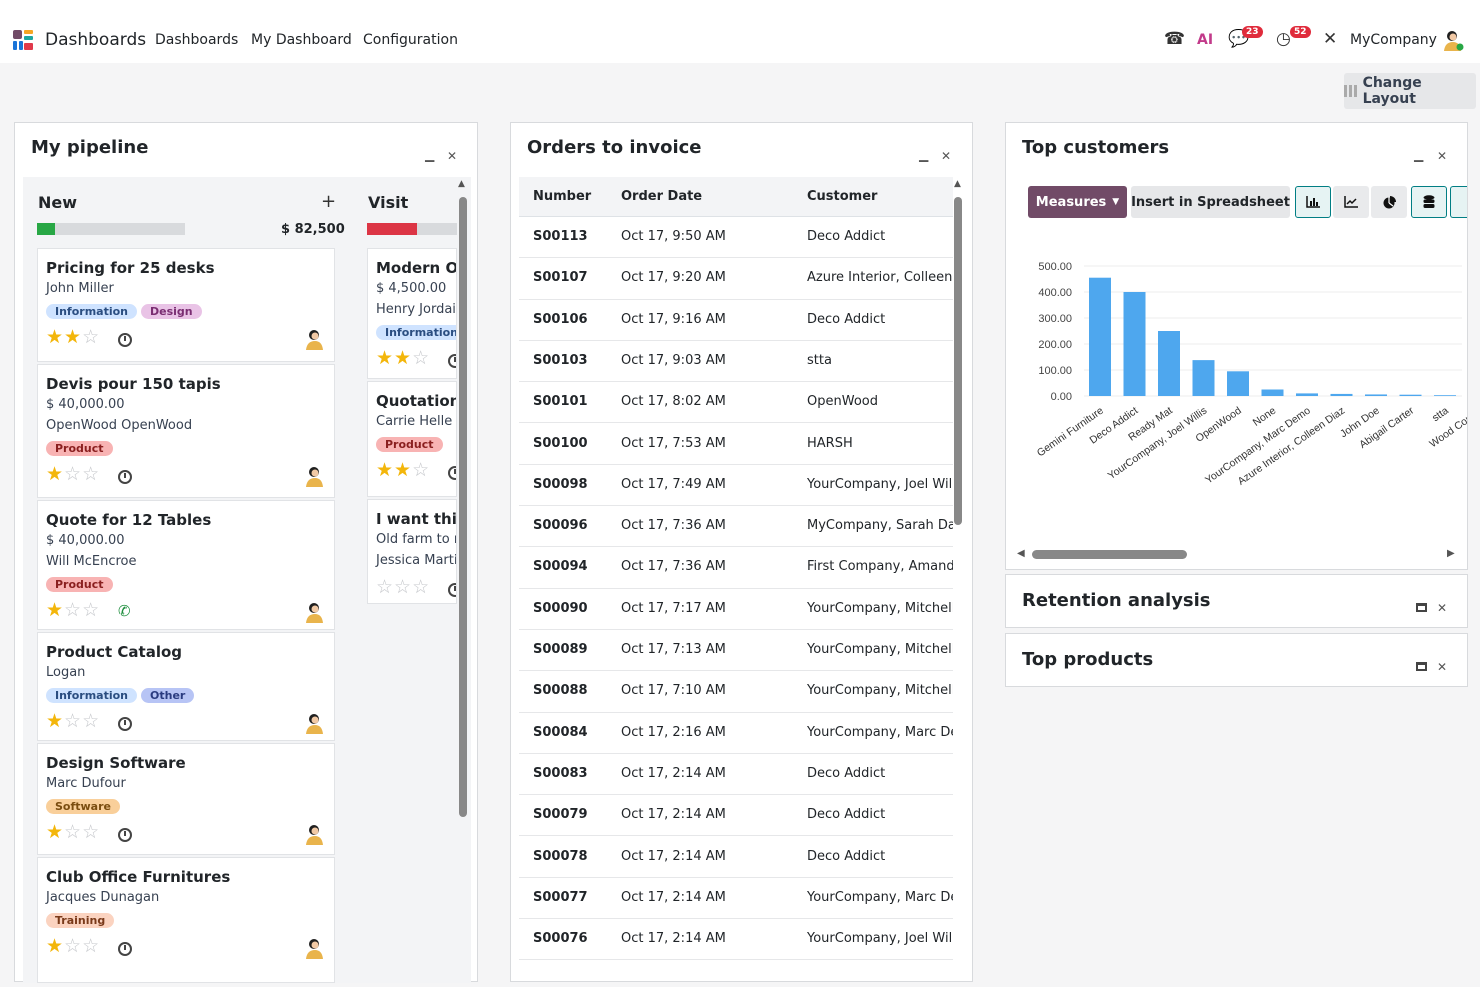 This screenshot has width=1480, height=987. What do you see at coordinates (197, 40) in the screenshot?
I see `nav-dashboards: Dashboards` at bounding box center [197, 40].